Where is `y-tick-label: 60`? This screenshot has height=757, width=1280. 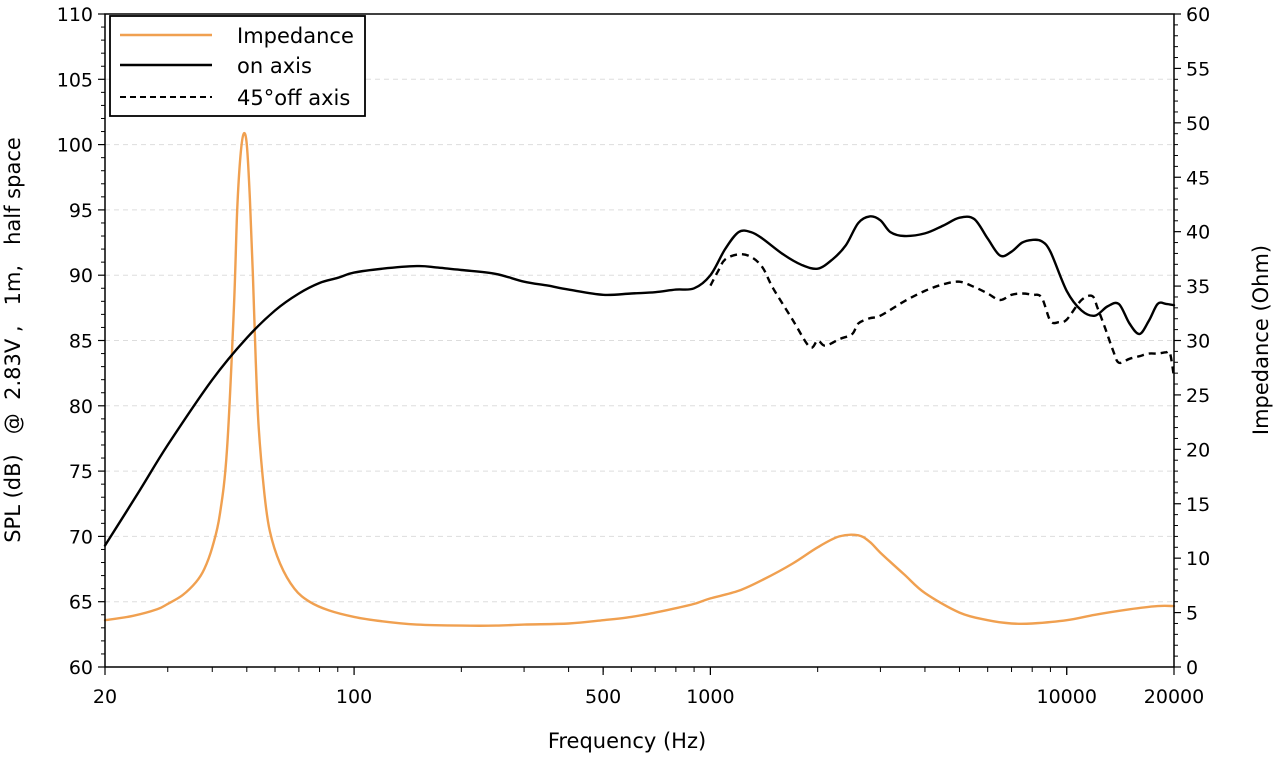
y-tick-label: 60 is located at coordinates (81, 668).